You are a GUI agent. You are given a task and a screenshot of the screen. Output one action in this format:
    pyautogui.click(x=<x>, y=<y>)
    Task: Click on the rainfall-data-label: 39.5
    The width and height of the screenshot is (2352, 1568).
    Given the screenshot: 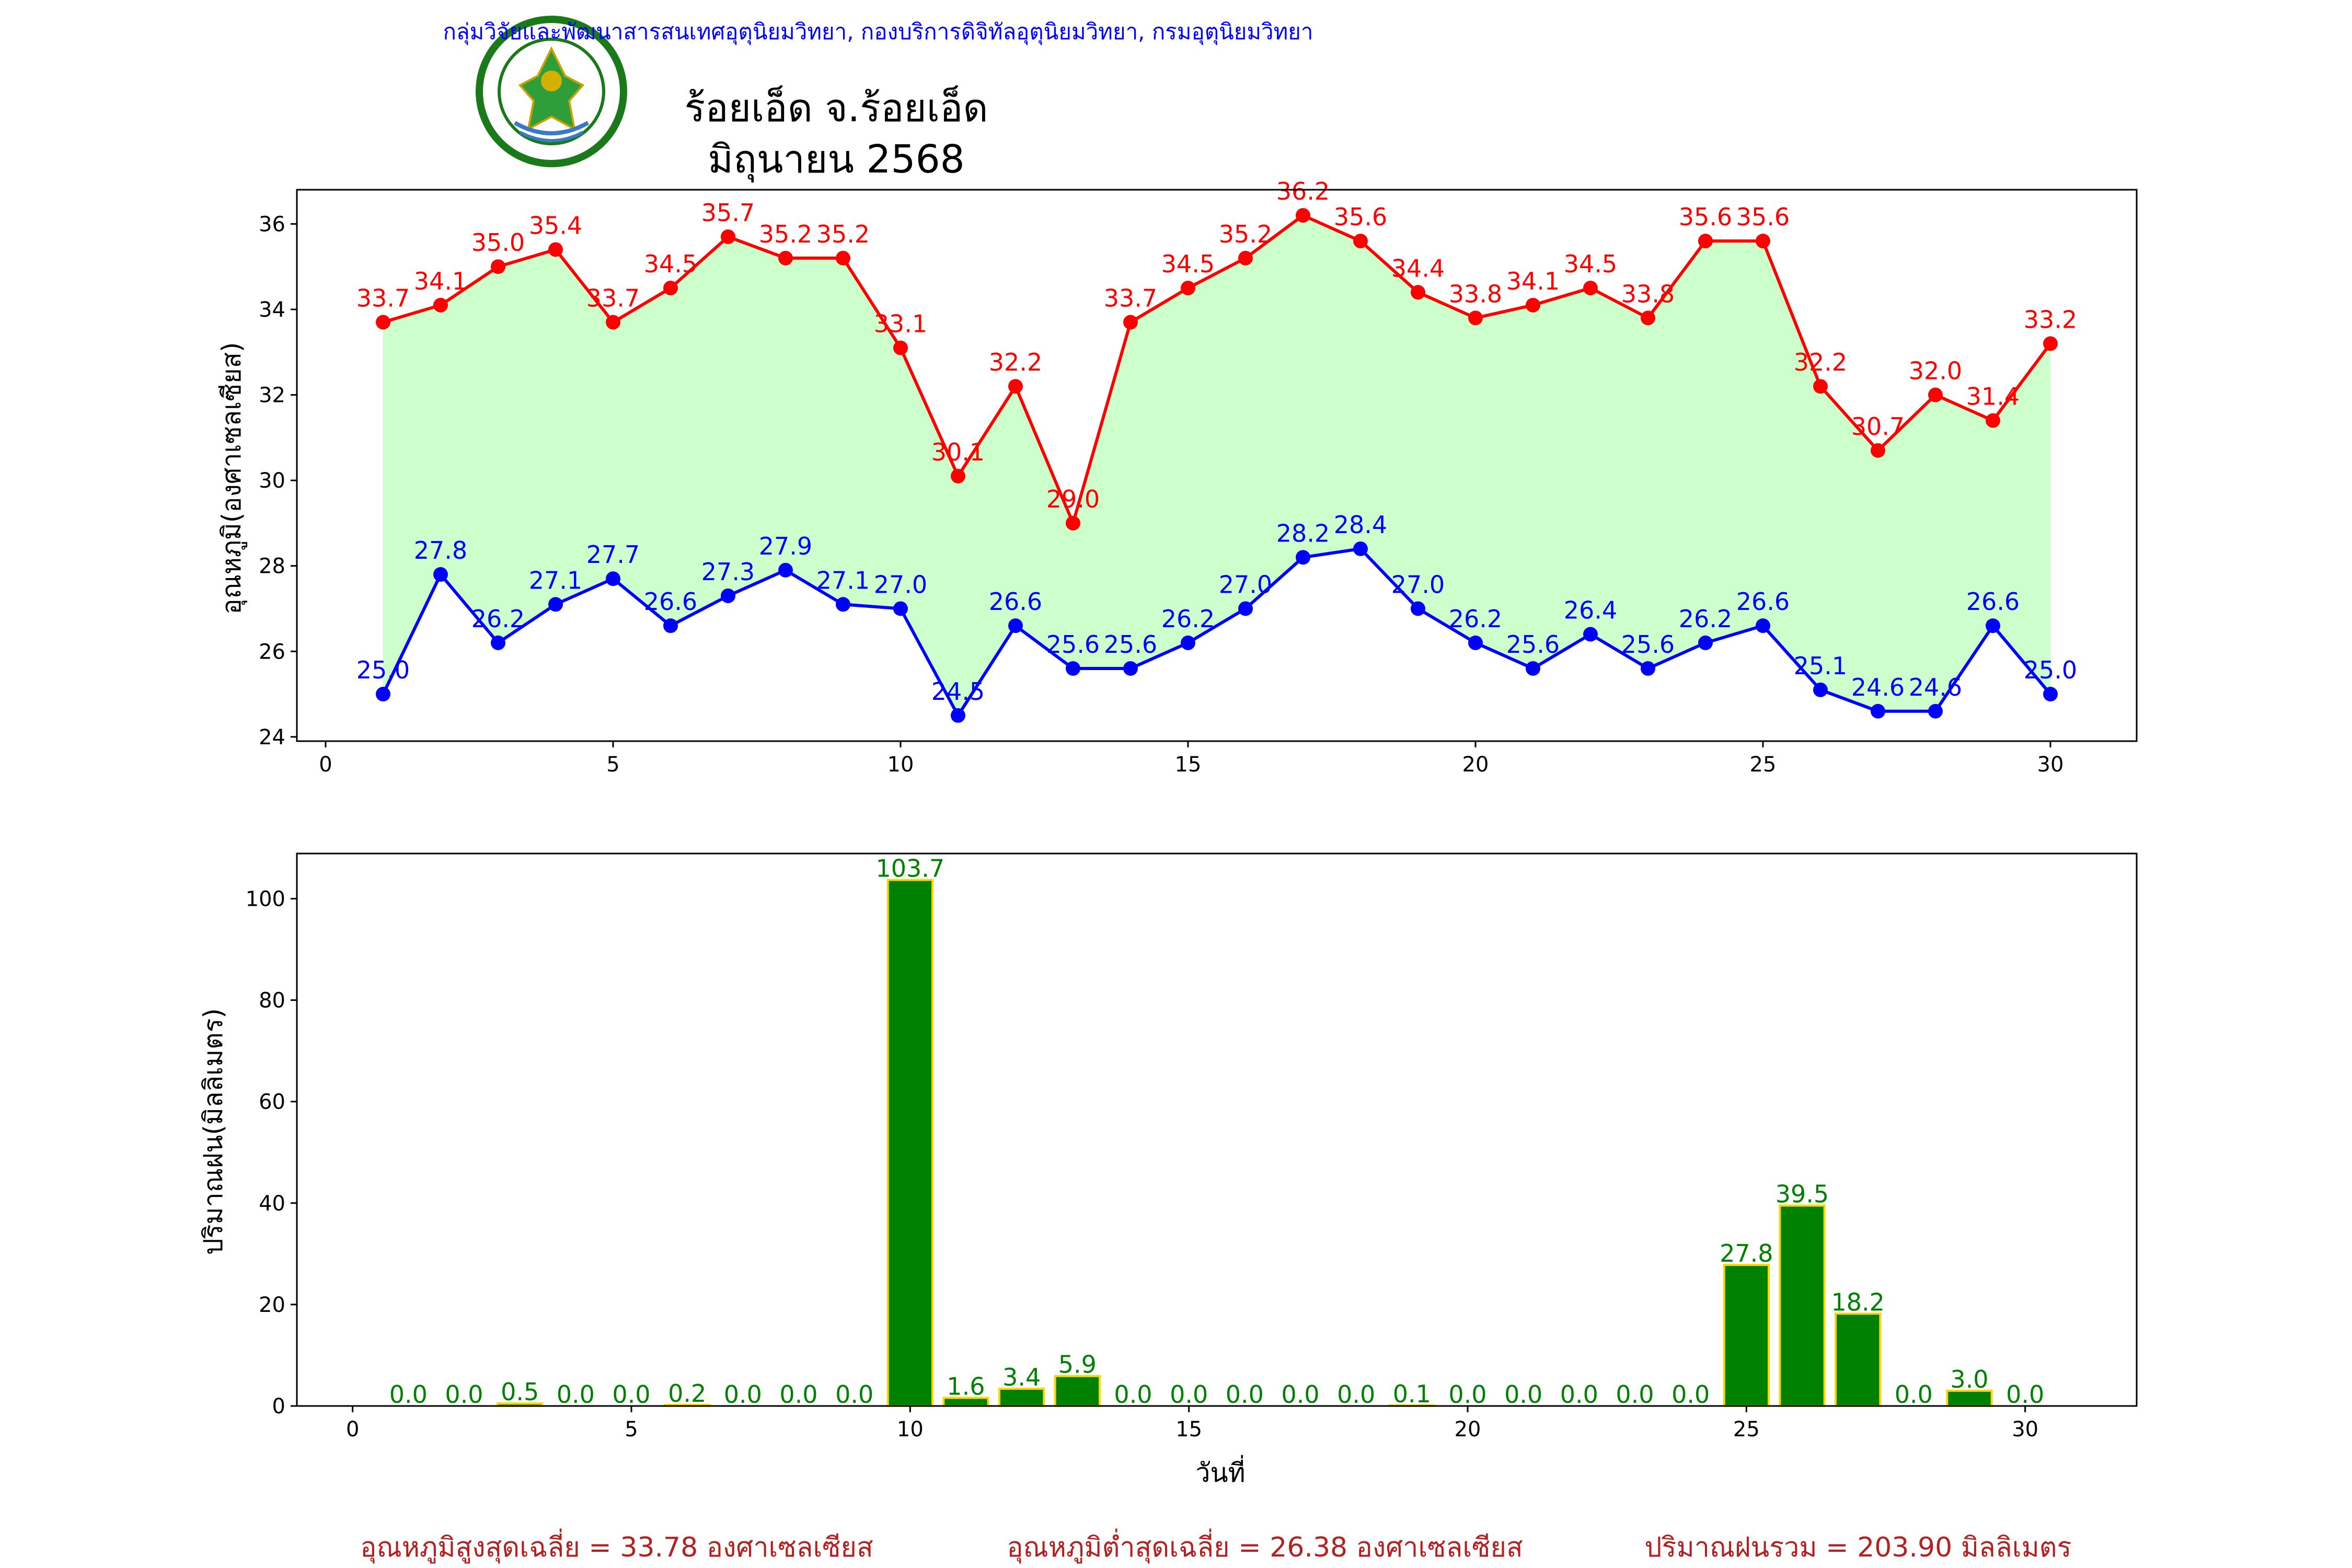 What is the action you would take?
    pyautogui.click(x=1802, y=1194)
    